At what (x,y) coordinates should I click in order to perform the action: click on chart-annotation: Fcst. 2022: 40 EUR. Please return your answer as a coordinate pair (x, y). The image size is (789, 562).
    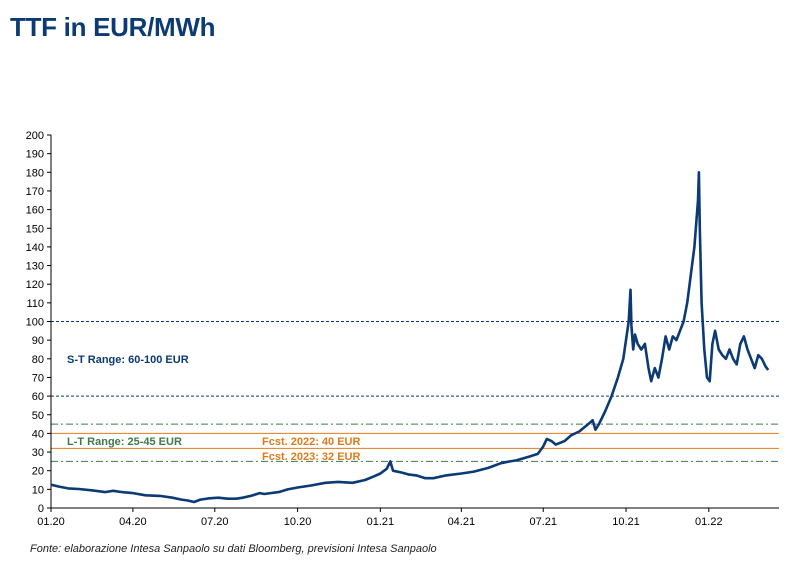
    Looking at the image, I should click on (311, 442).